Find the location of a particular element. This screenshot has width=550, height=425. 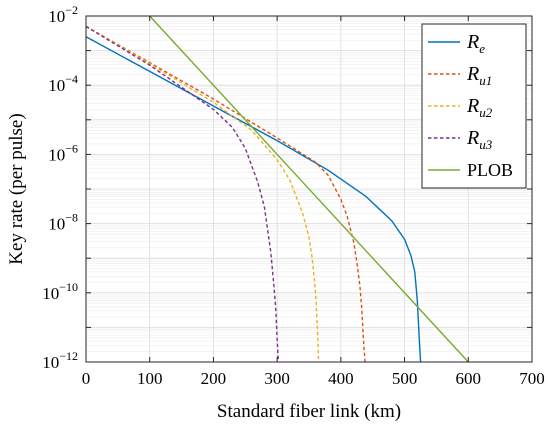

y-tick-label: 10⁻⁸ is located at coordinates (63, 222).